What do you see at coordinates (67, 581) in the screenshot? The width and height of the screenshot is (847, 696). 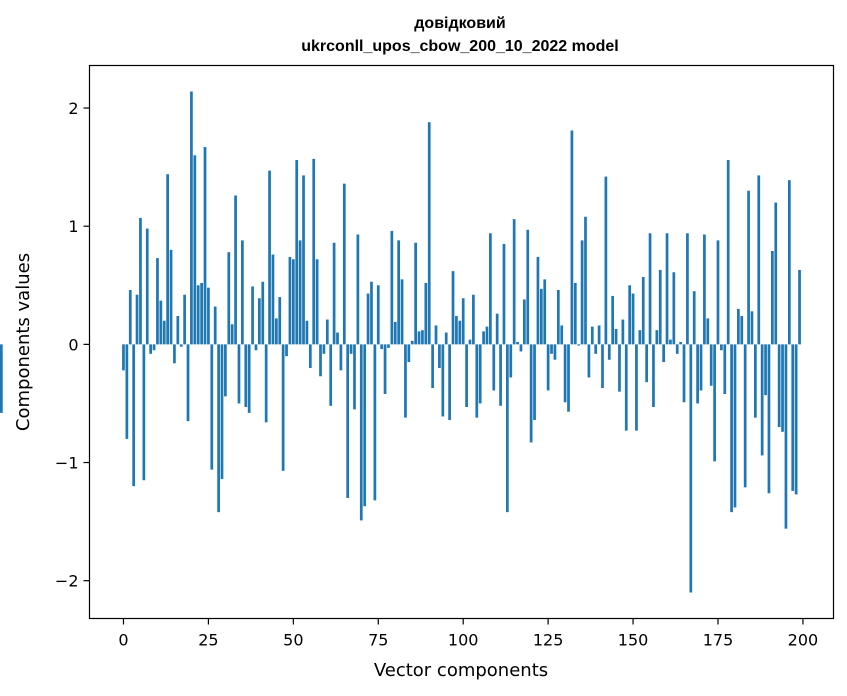 I see `y-tick-label: −2` at bounding box center [67, 581].